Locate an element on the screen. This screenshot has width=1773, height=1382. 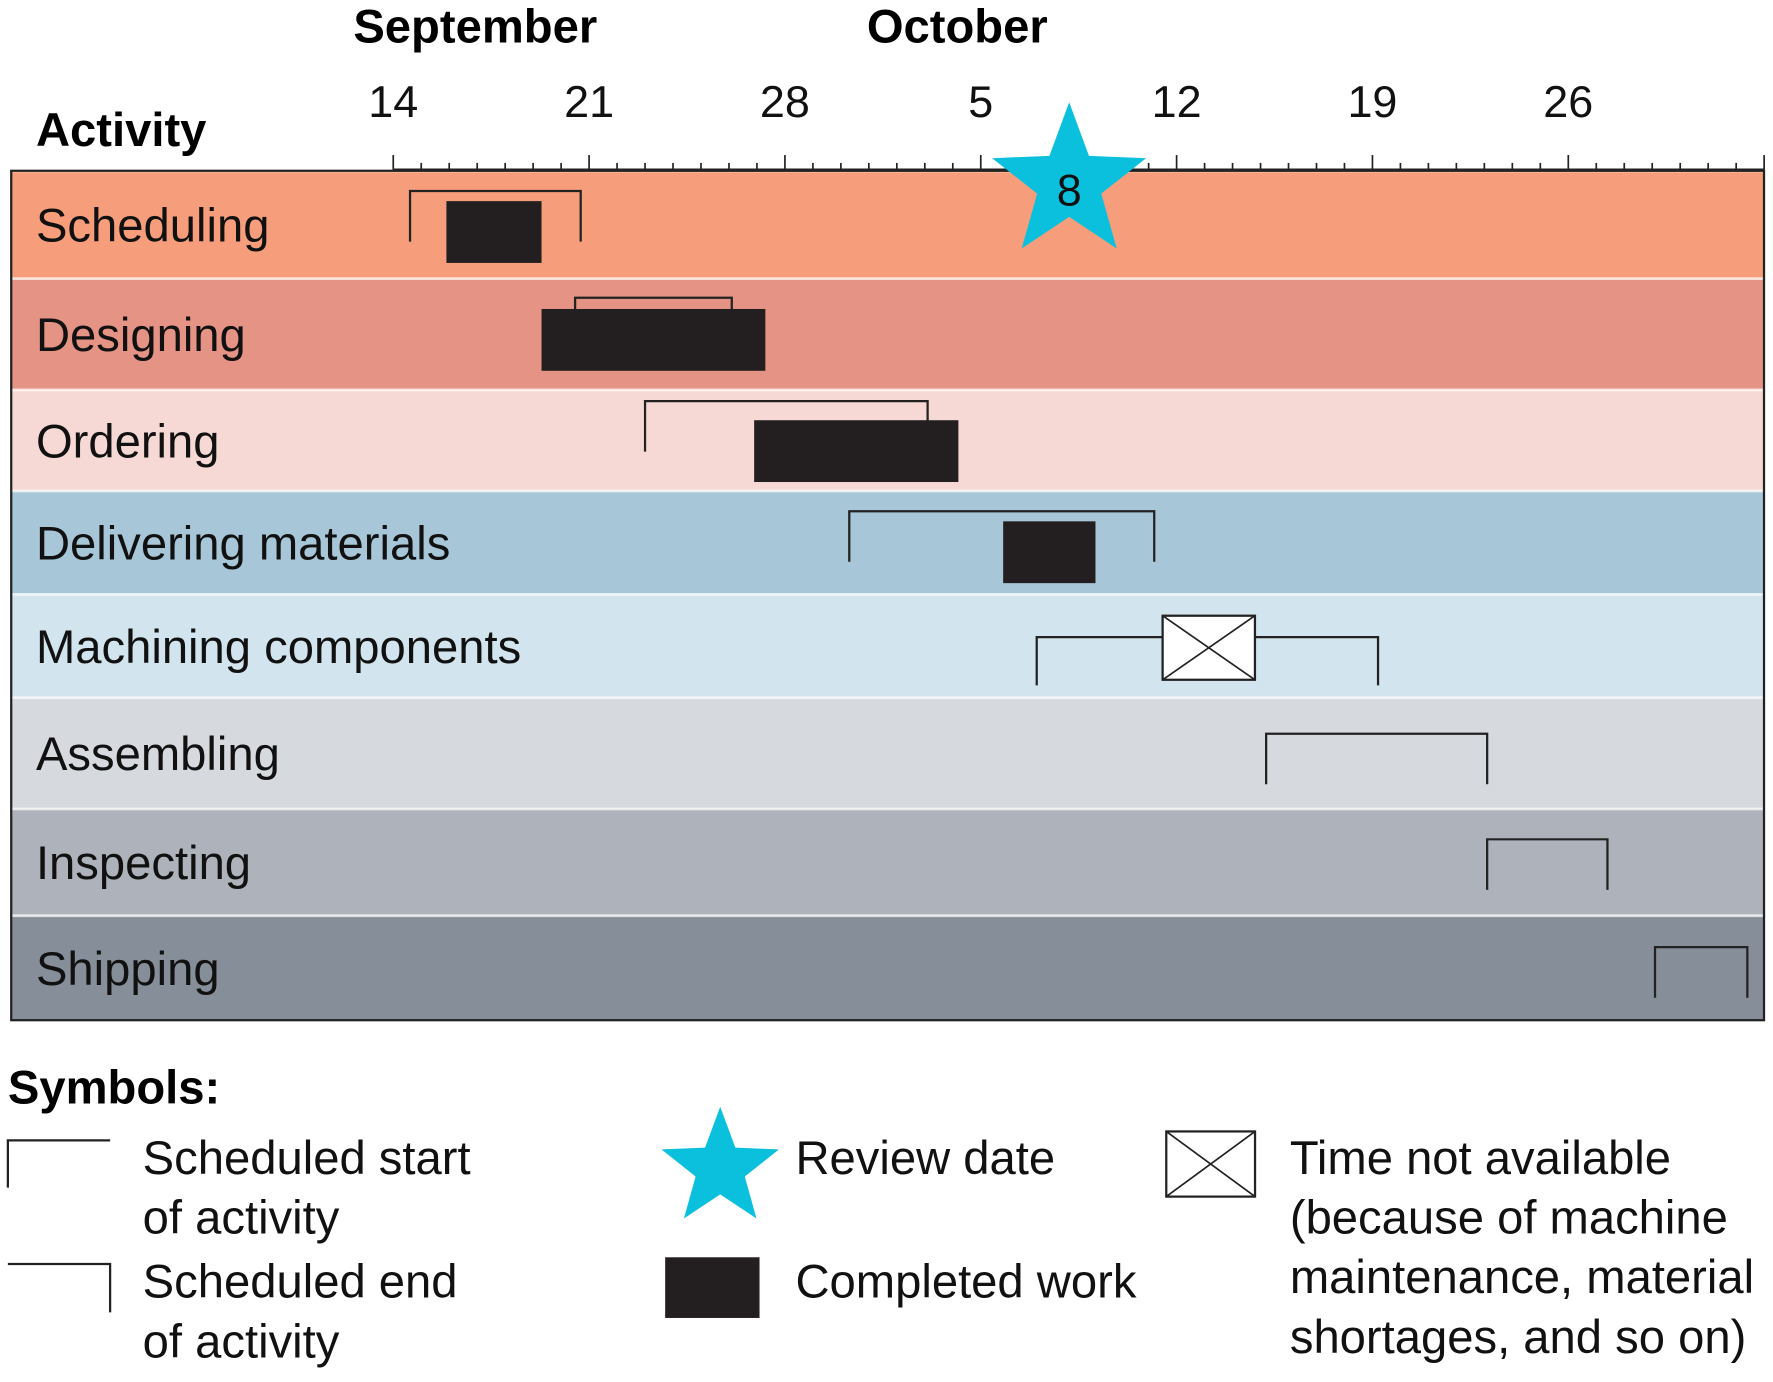
tick-label: 14 is located at coordinates (393, 101).